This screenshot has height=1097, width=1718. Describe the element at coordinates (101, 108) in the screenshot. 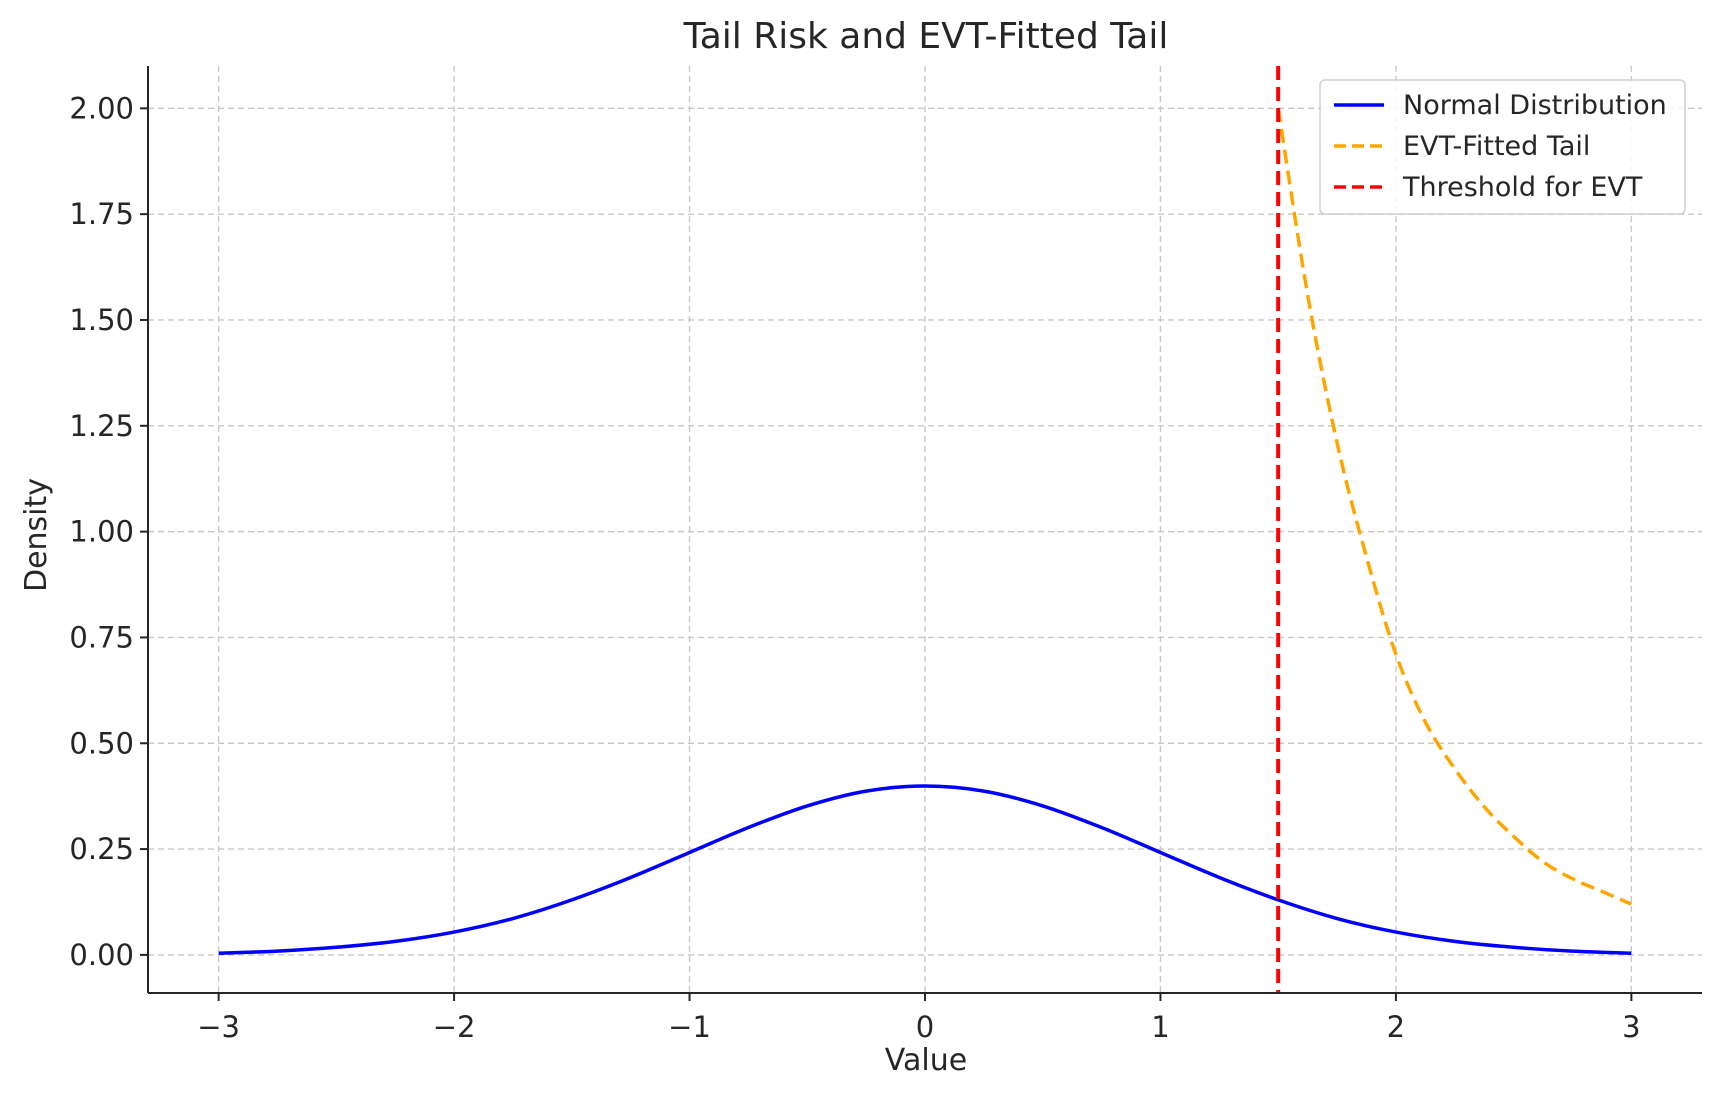

I see `y-tick-label: 2.00` at that location.